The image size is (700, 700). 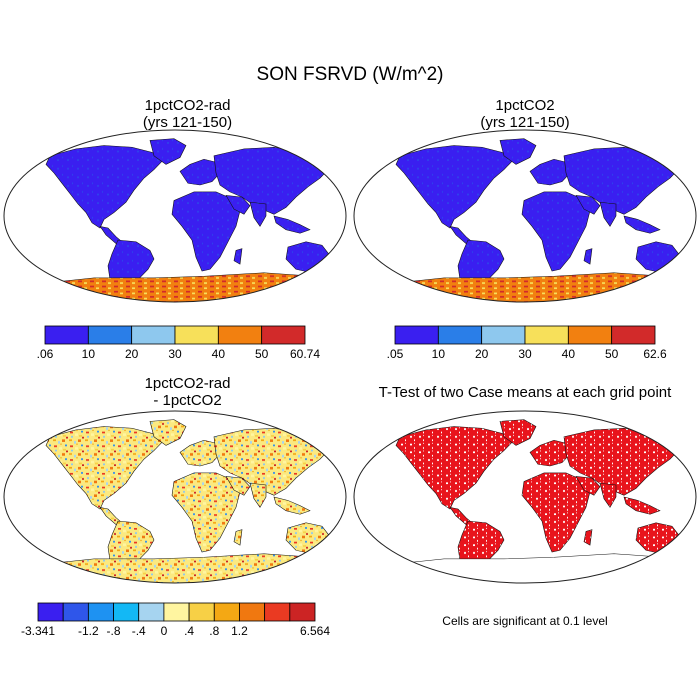 I want to click on map-panel-ttest, so click(x=525, y=497).